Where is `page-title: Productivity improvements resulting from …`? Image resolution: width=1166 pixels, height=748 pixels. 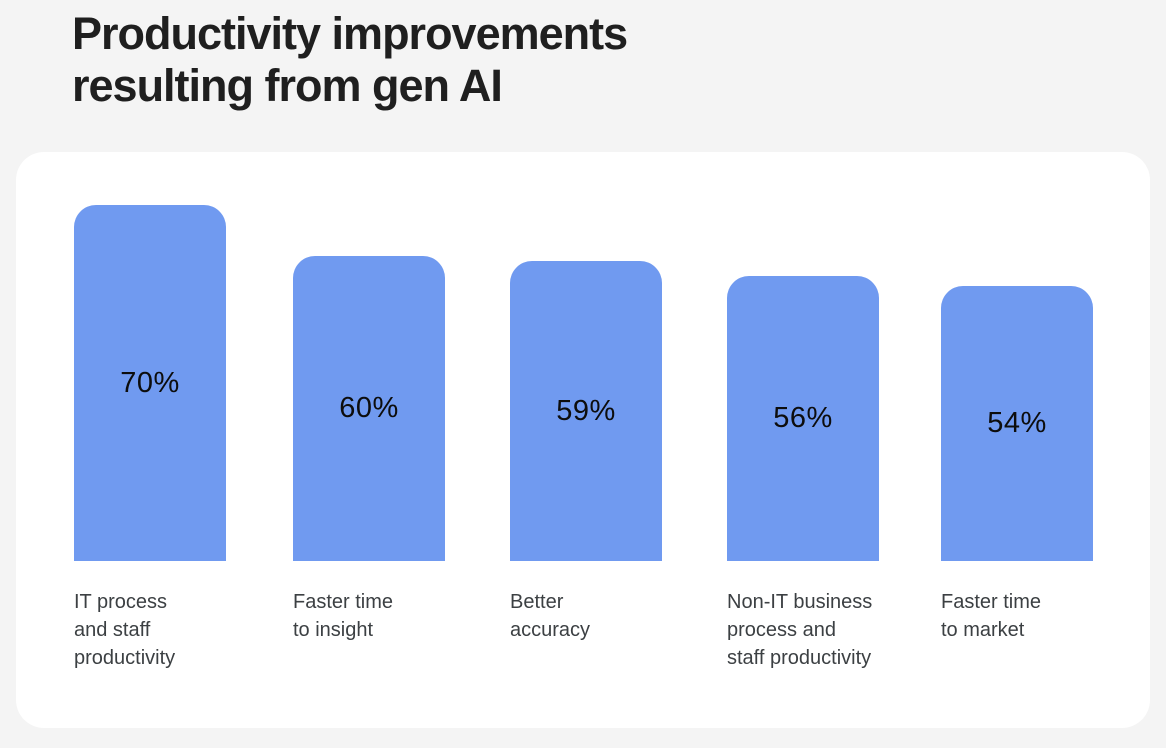 page-title: Productivity improvements resulting from … is located at coordinates (350, 60).